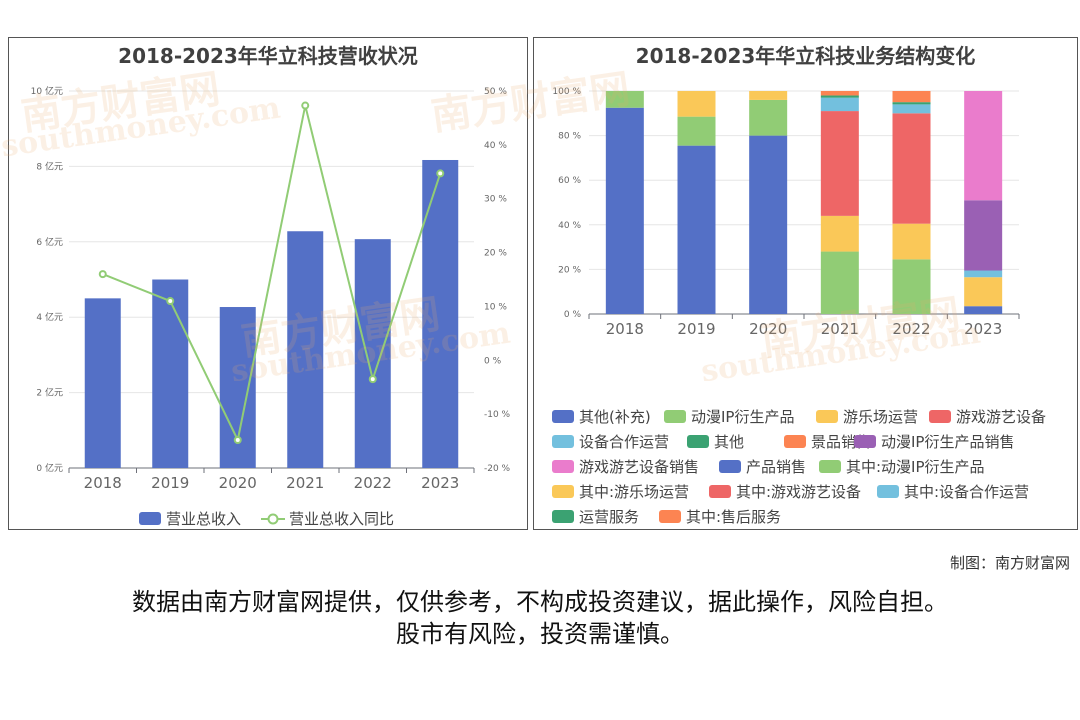 The height and width of the screenshot is (720, 1080). I want to click on x-tick-label: 2018, so click(103, 483).